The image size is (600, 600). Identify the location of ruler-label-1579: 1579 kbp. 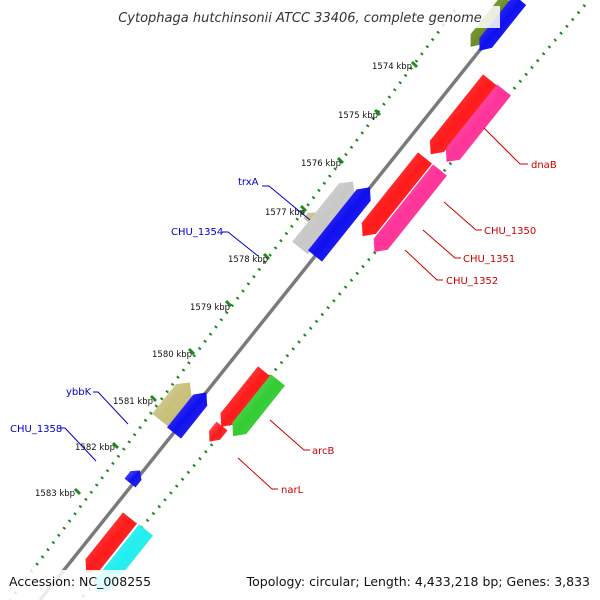
(210, 308).